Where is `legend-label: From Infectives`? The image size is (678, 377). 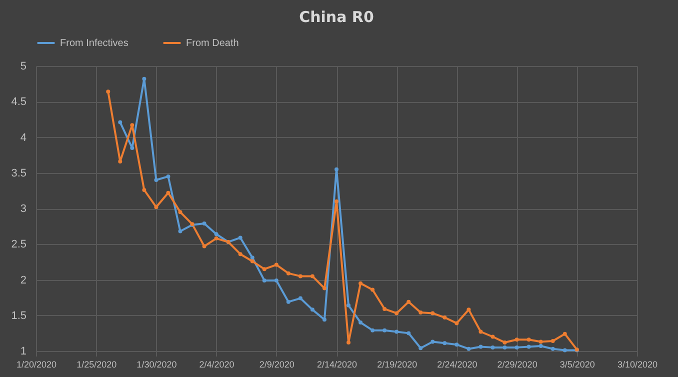 legend-label: From Infectives is located at coordinates (94, 43).